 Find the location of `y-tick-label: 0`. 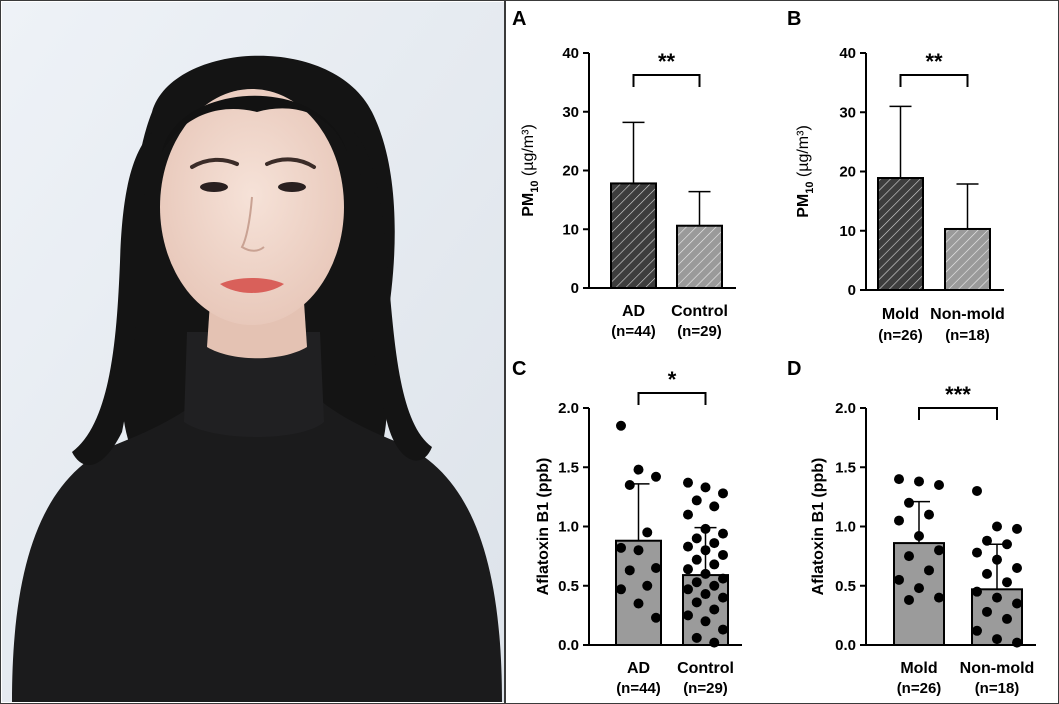

y-tick-label: 0 is located at coordinates (575, 288).